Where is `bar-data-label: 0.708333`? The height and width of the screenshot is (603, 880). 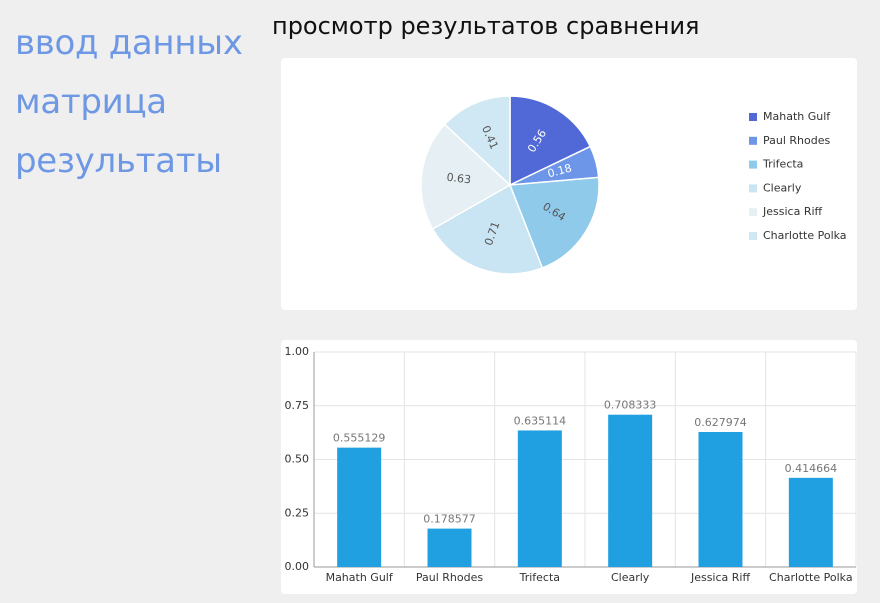 bar-data-label: 0.708333 is located at coordinates (630, 405).